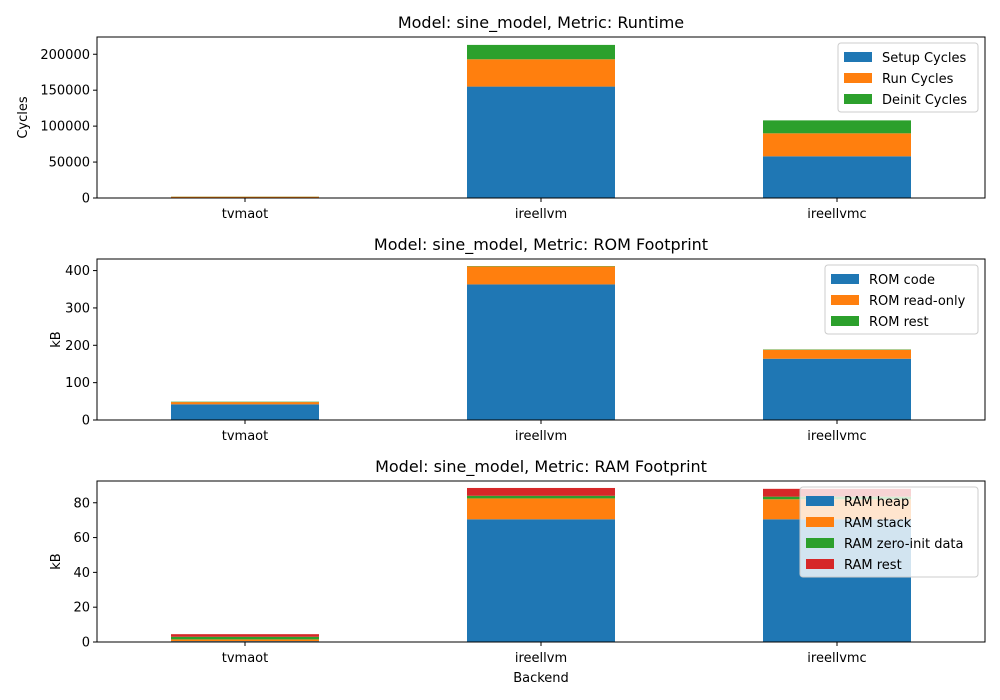 The height and width of the screenshot is (700, 1000). I want to click on legend-label: RAM zero-init data, so click(904, 544).